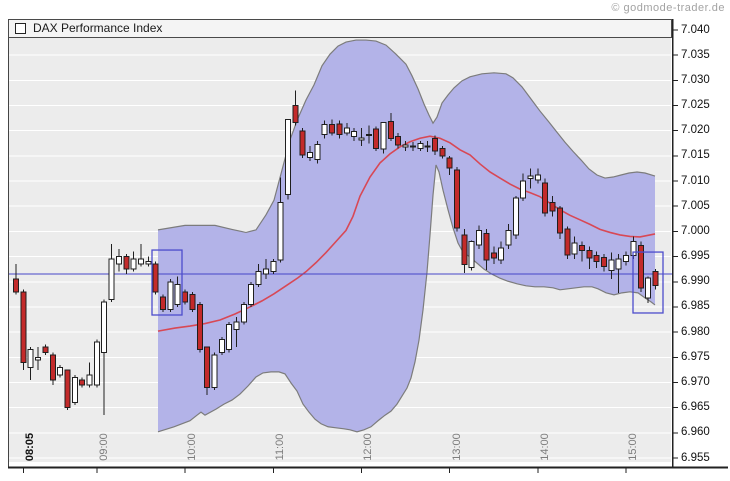 This screenshot has width=730, height=481. Describe the element at coordinates (30, 447) in the screenshot. I see `x-axis-tick-label: 08:05` at that location.